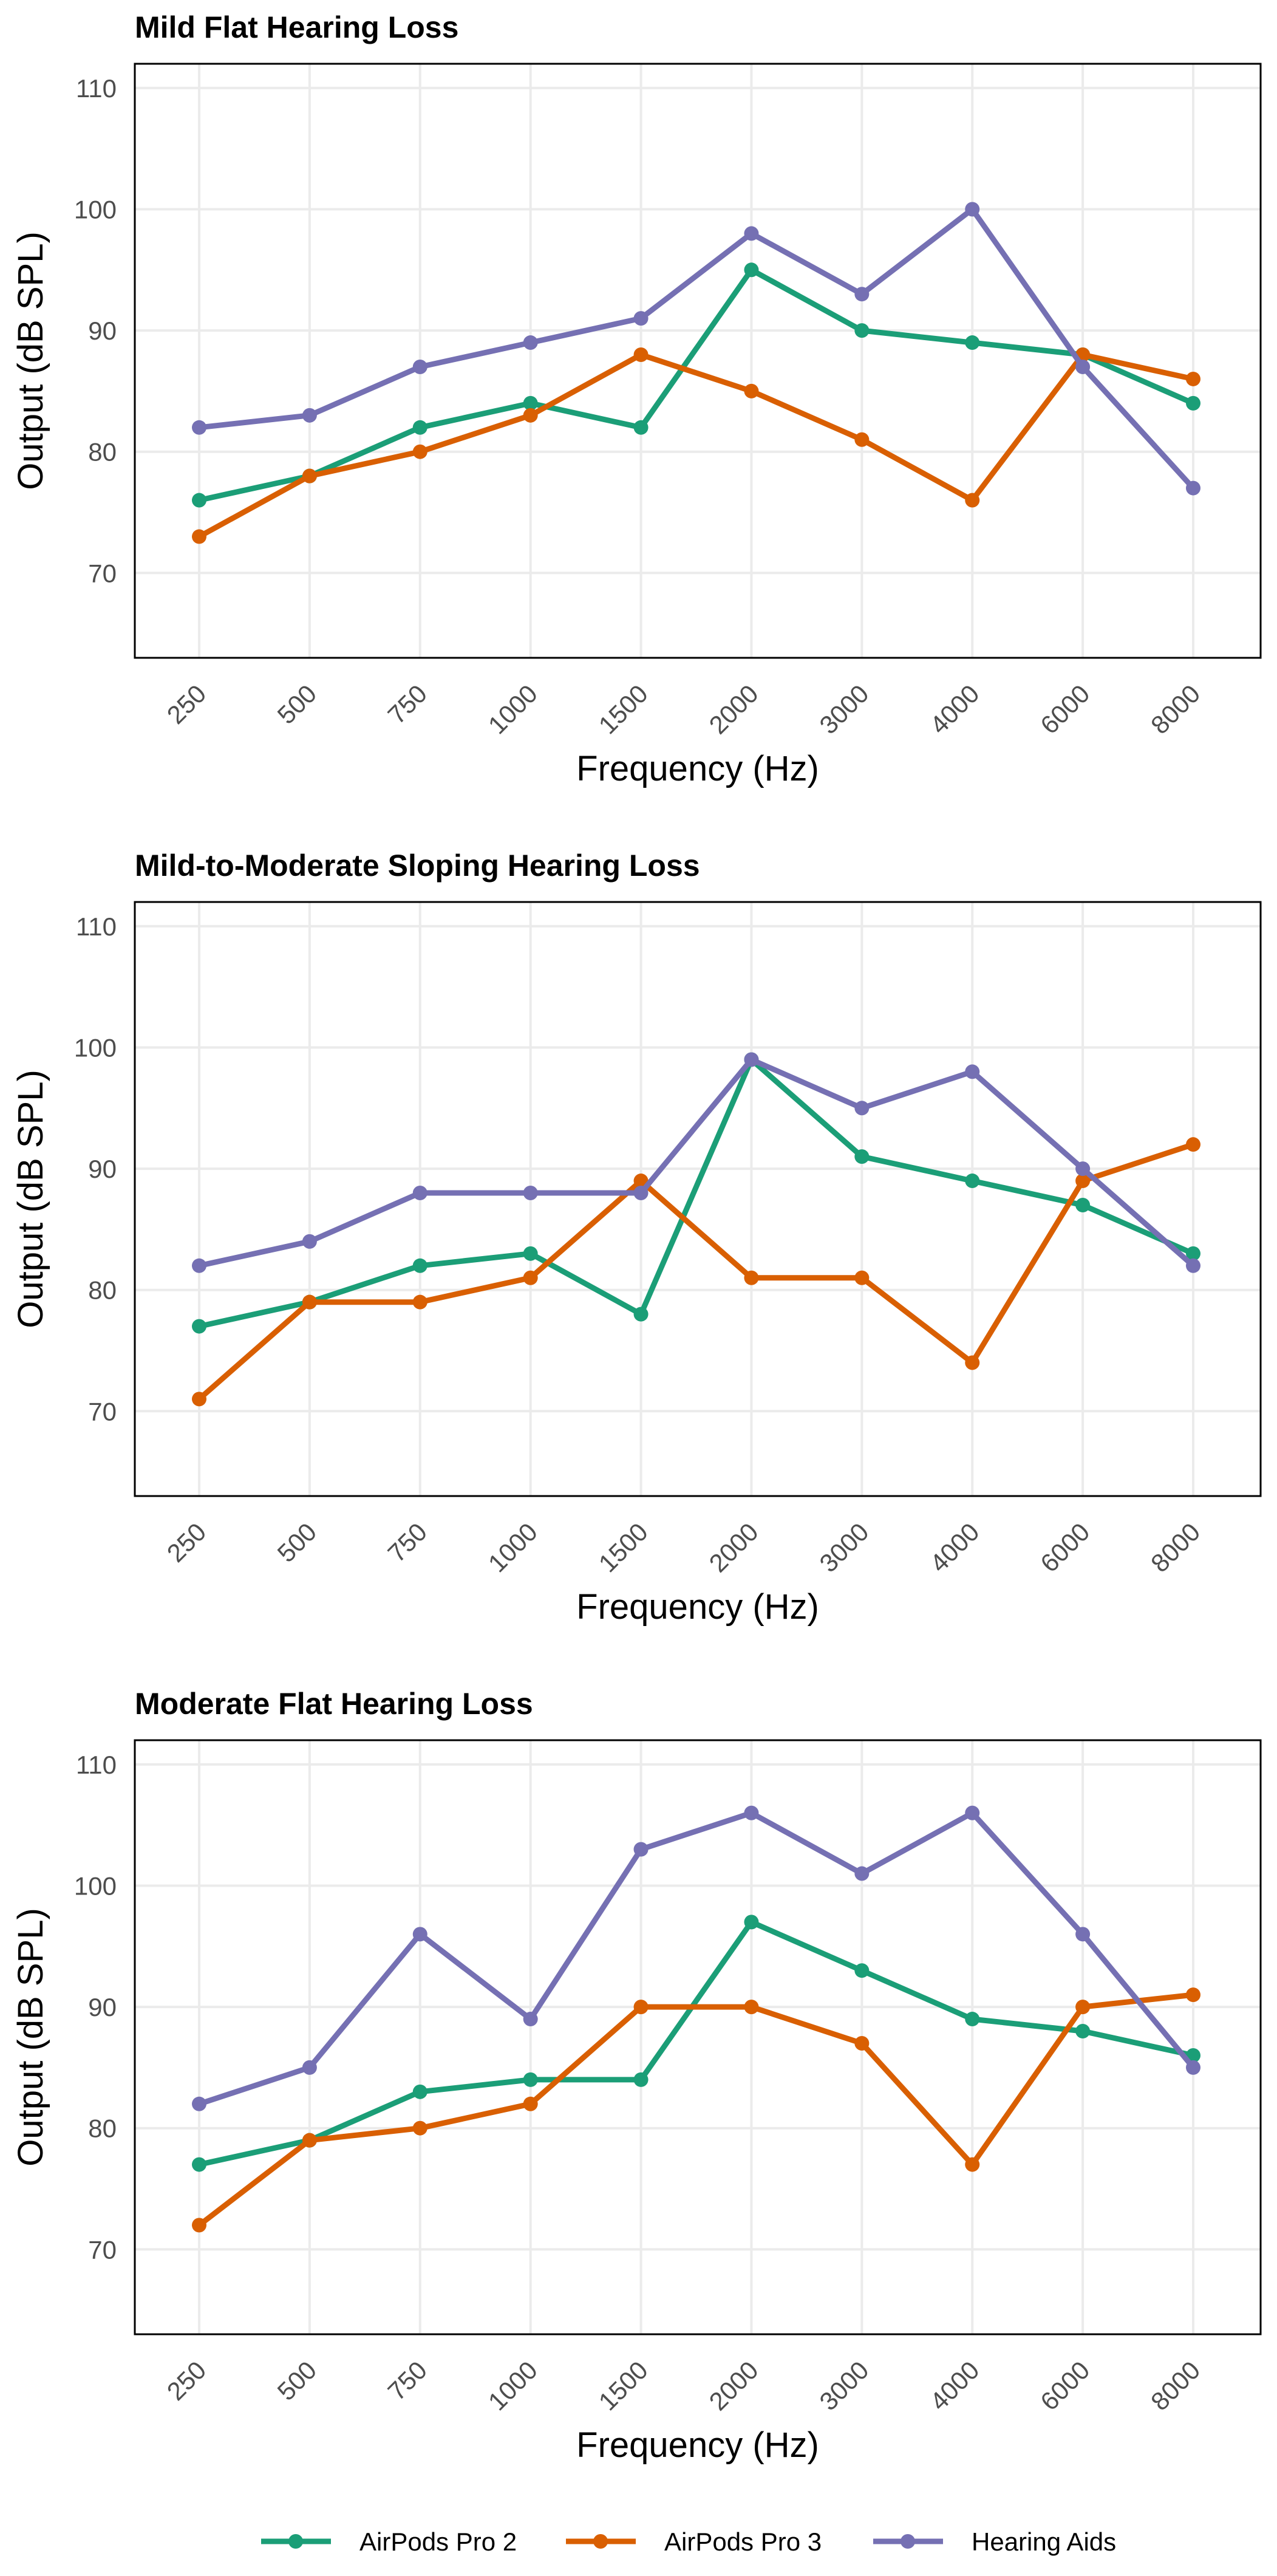 The height and width of the screenshot is (2576, 1277). What do you see at coordinates (844, 2386) in the screenshot?
I see `x-tick-label: 3000` at bounding box center [844, 2386].